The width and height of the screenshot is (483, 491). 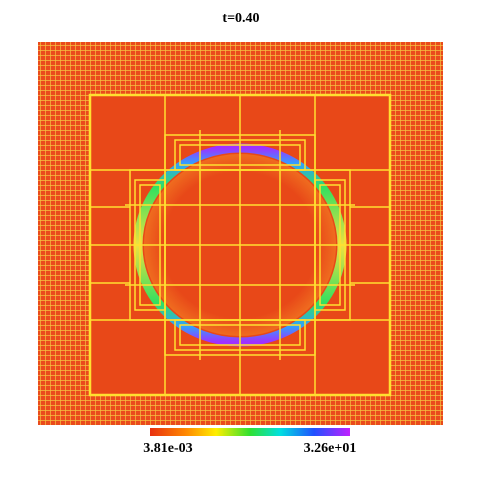 What do you see at coordinates (249, 442) in the screenshot?
I see `colorbar: 3.81e-03 3.26e+01` at bounding box center [249, 442].